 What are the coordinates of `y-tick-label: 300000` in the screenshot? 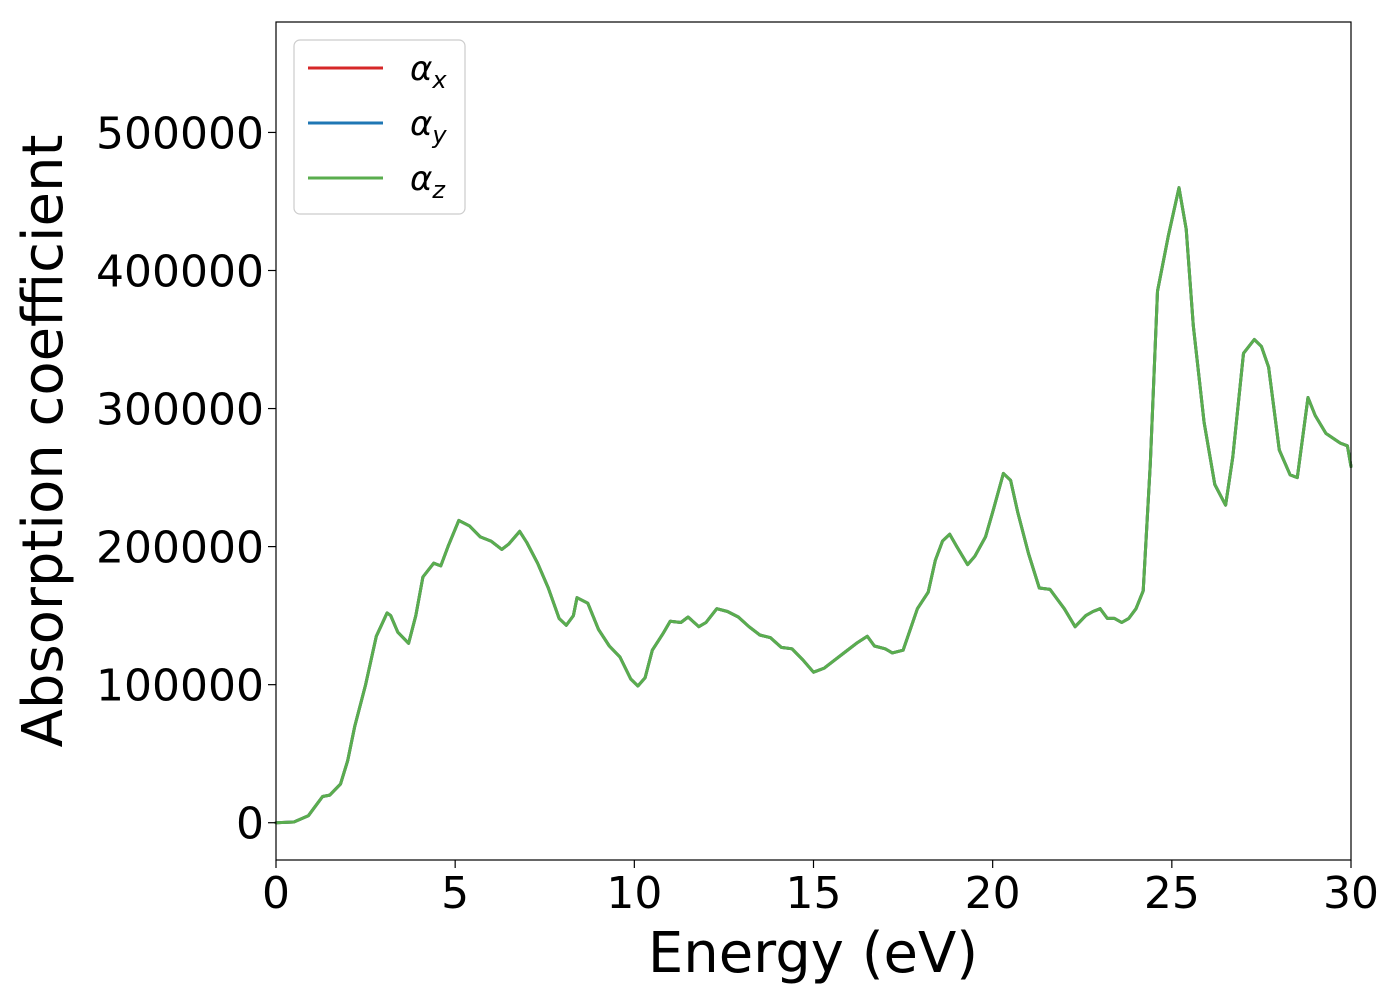 It's located at (180, 410).